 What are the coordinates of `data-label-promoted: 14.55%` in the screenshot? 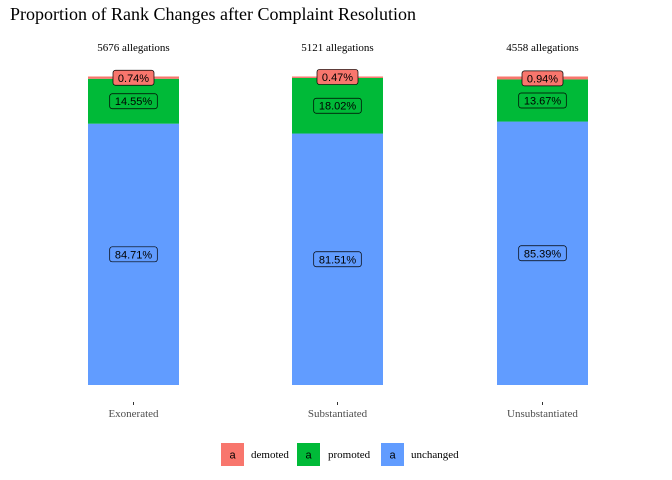 It's located at (134, 102).